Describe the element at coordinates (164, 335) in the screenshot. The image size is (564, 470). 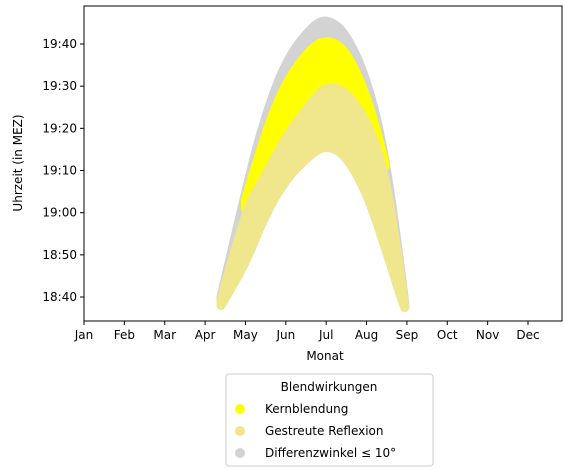
I see `x-tick-label: Mar` at that location.